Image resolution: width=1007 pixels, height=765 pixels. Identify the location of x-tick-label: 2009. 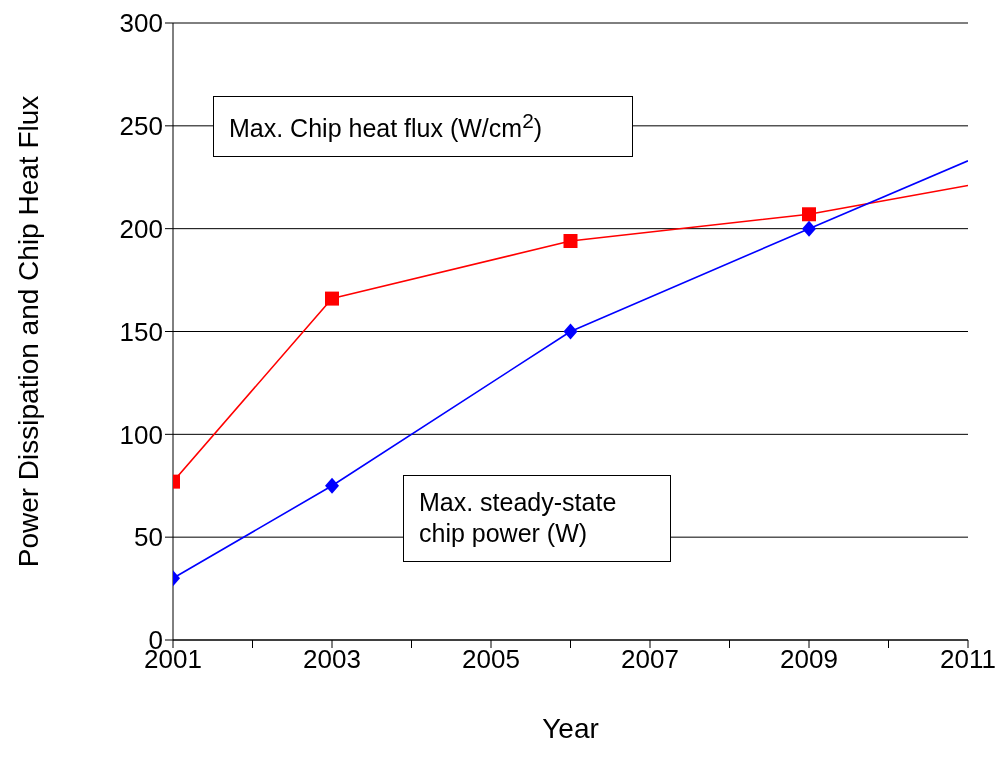
(809, 659).